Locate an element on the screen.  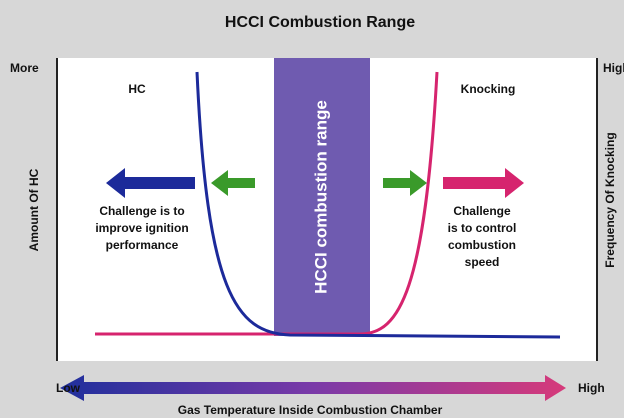
bottom-high-label: High is located at coordinates (591, 388).